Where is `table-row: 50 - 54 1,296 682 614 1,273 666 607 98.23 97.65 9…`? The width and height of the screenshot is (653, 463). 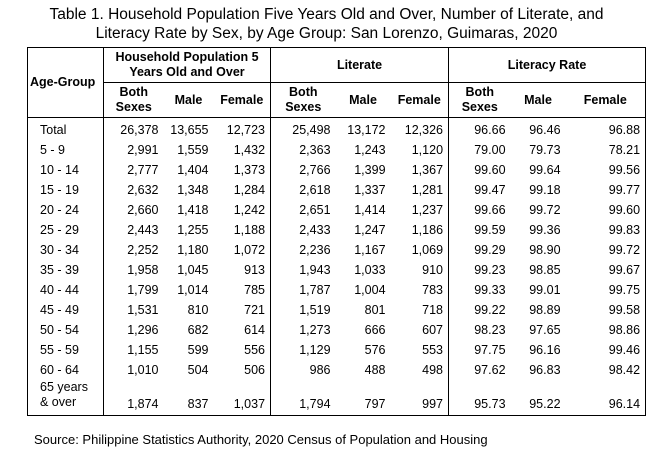
table-row: 50 - 54 1,296 682 614 1,273 666 607 98.23 97.65 9… is located at coordinates (336, 330).